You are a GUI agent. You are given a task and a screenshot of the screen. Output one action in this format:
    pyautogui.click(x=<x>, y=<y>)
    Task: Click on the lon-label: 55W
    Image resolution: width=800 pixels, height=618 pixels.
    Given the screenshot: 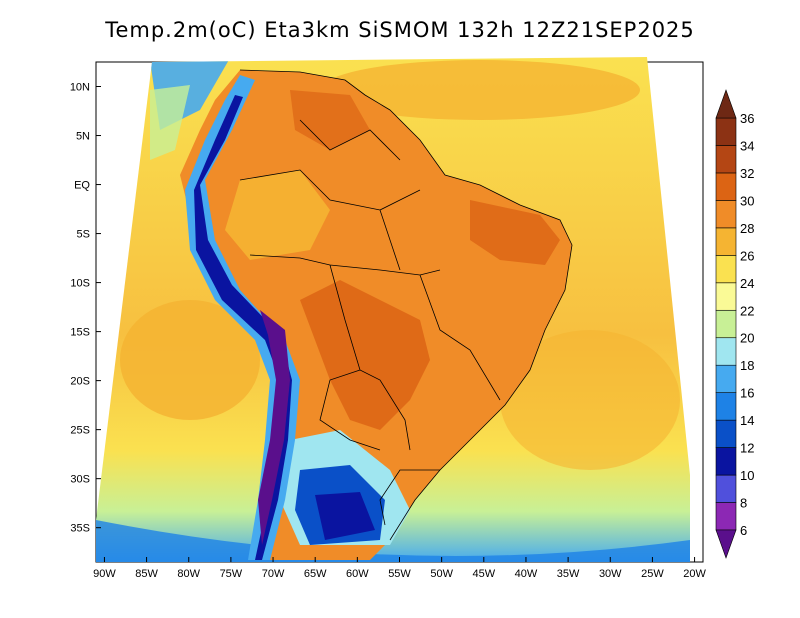 What is the action you would take?
    pyautogui.click(x=399, y=574)
    